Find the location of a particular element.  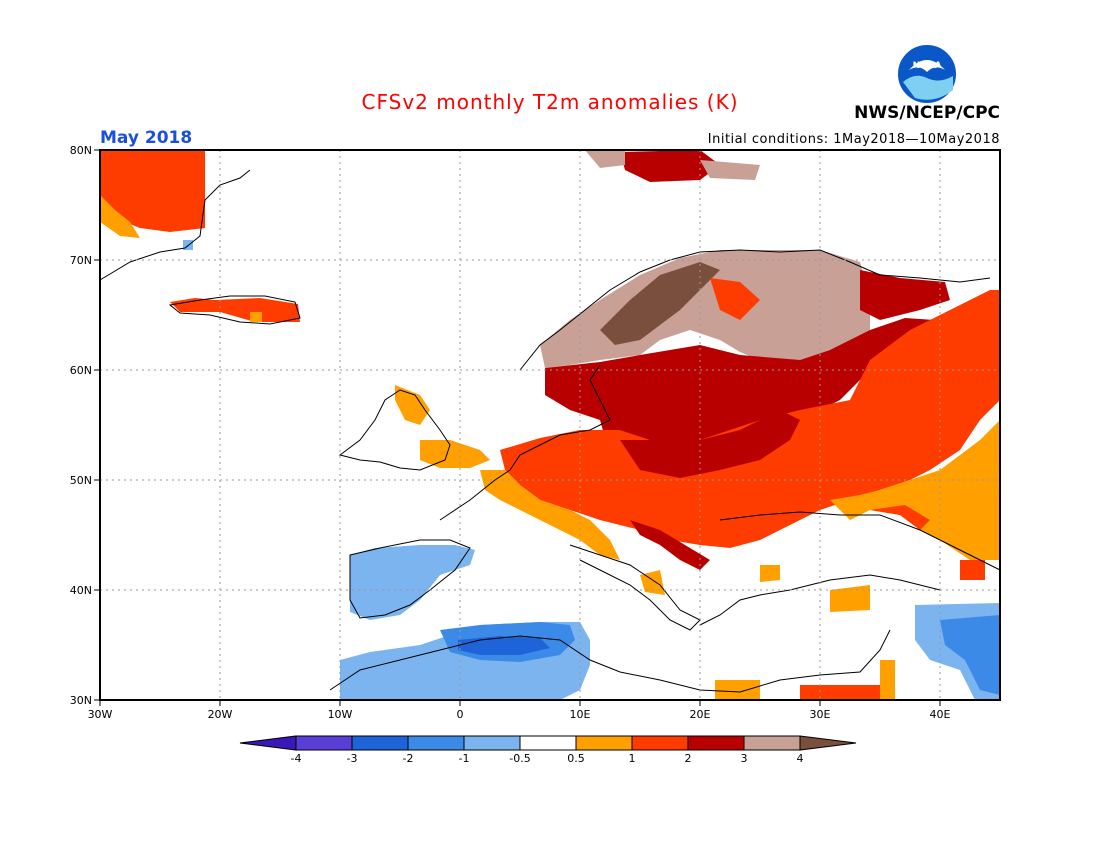

colorbar-label: 1 is located at coordinates (632, 758).